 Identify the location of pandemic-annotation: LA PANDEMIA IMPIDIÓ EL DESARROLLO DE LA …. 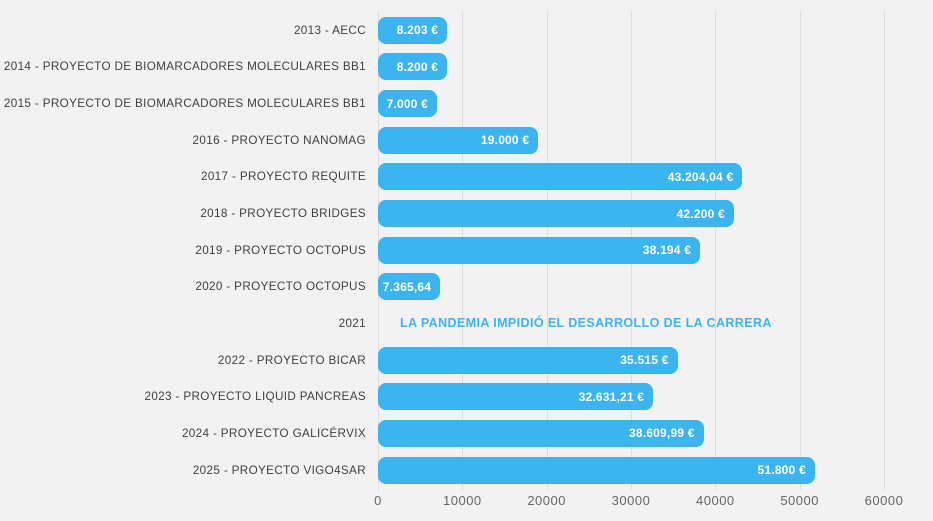
(586, 323).